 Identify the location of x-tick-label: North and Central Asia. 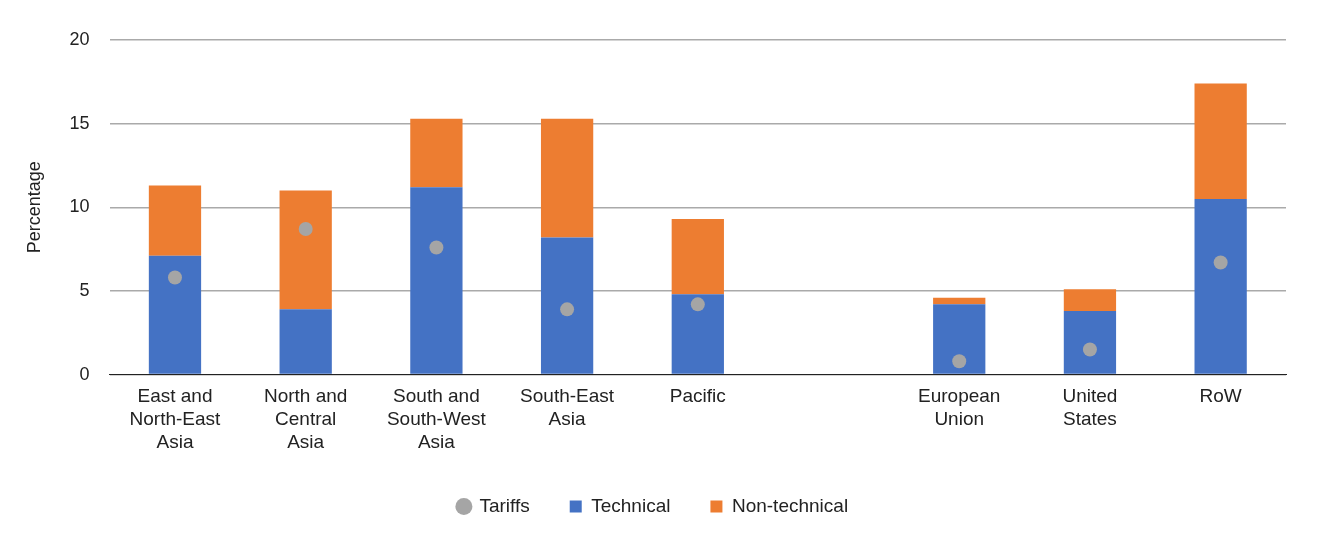
(305, 418).